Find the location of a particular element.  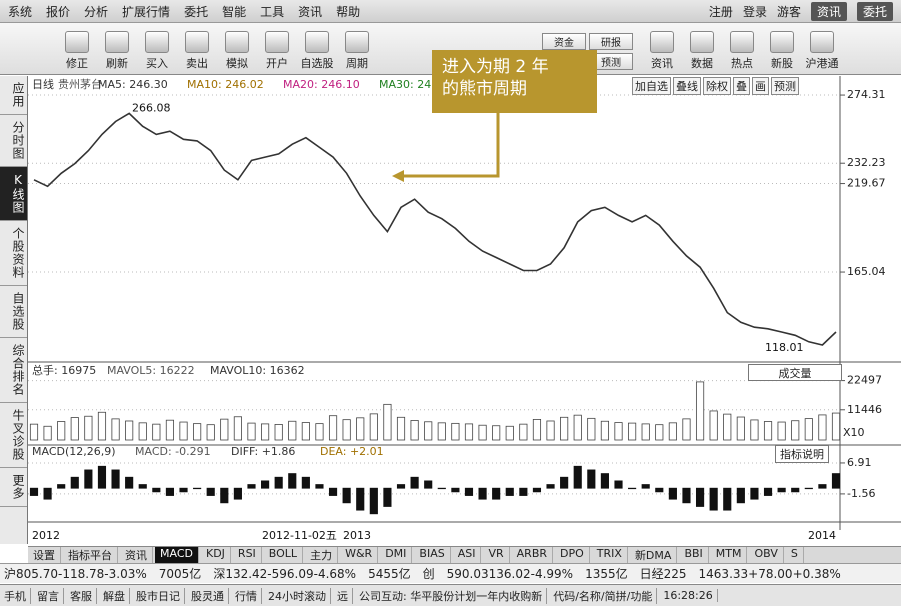

bottom-item: 客服 is located at coordinates (83, 595).